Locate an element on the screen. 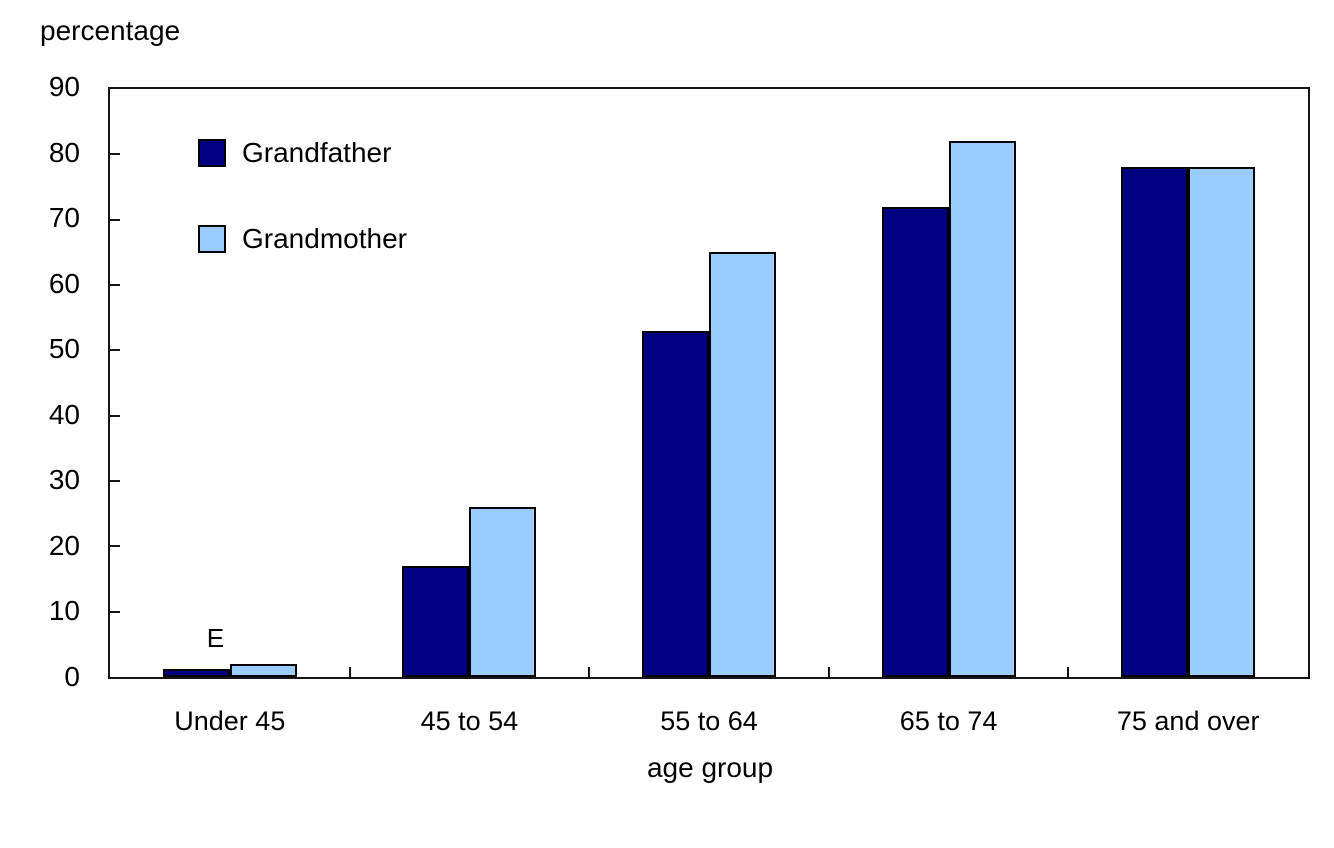  bar-grandmother-75-and-over is located at coordinates (1222, 422).